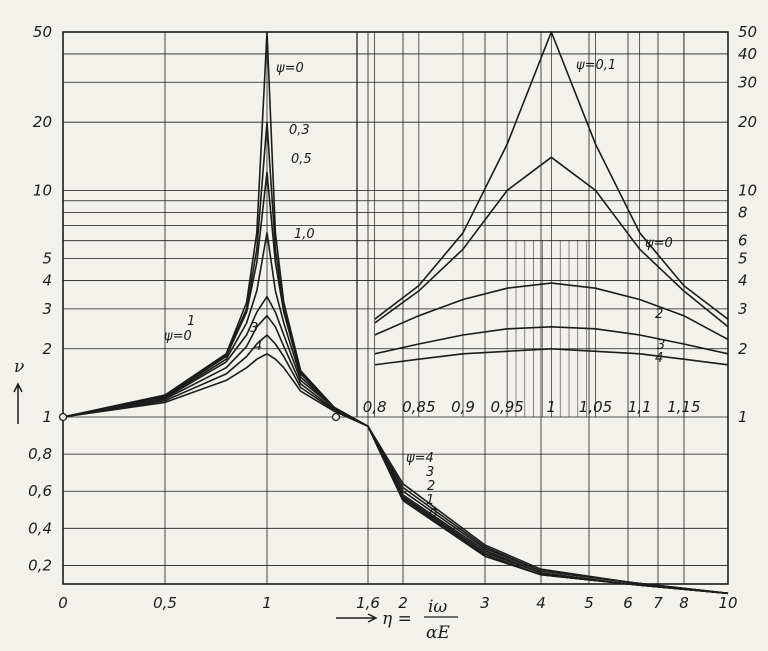 The image size is (768, 651). Describe the element at coordinates (403, 603) in the screenshot. I see `x-tick: 2` at that location.